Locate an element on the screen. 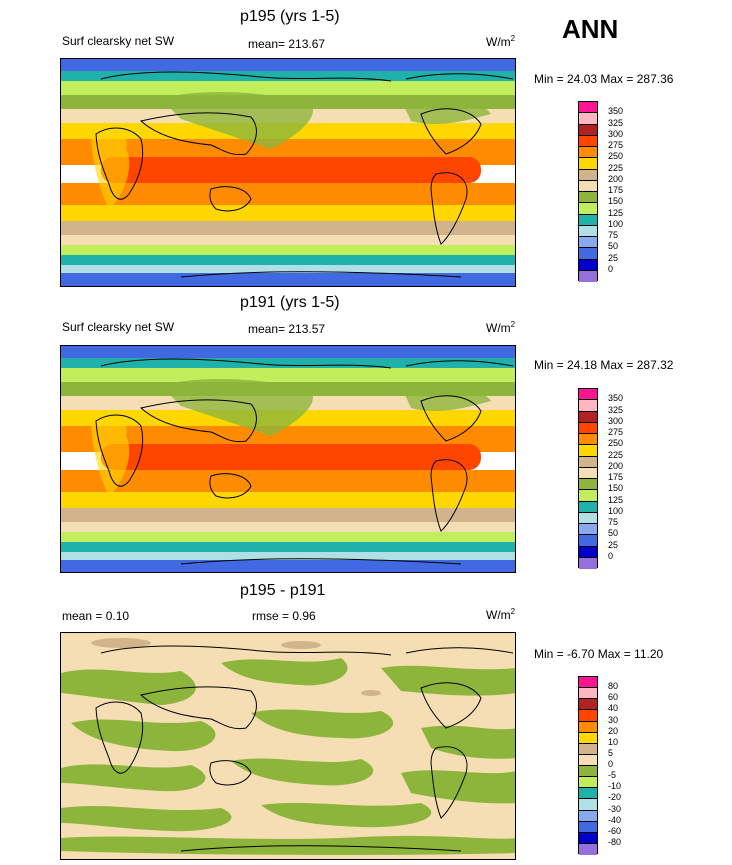  panel1-variable-label: Surf clearsky net SW is located at coordinates (118, 41).